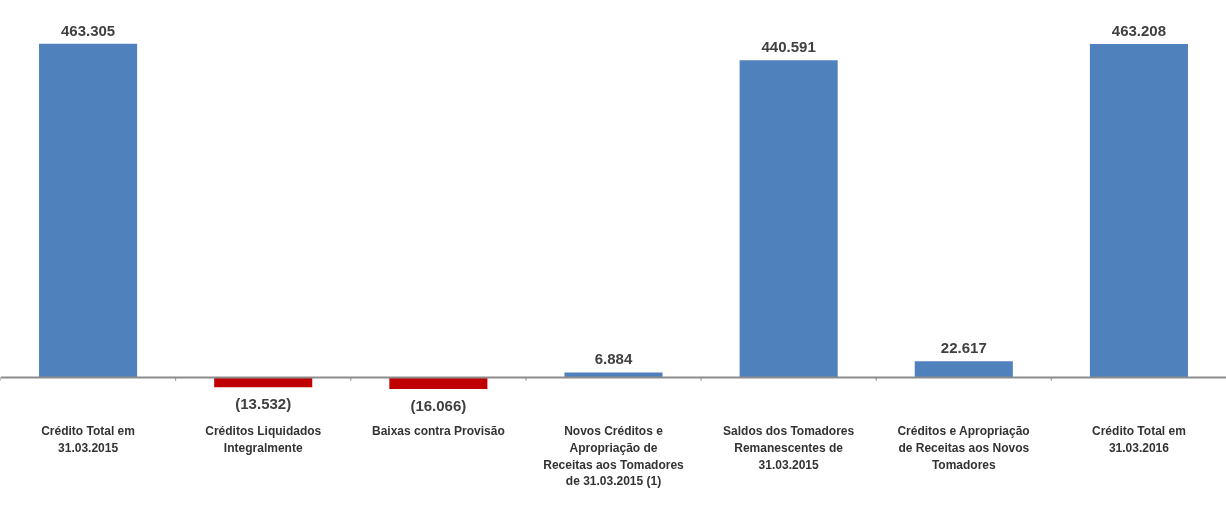  What do you see at coordinates (263, 439) in the screenshot?
I see `x-tick-label: Créditos Liquidados Integralmente` at bounding box center [263, 439].